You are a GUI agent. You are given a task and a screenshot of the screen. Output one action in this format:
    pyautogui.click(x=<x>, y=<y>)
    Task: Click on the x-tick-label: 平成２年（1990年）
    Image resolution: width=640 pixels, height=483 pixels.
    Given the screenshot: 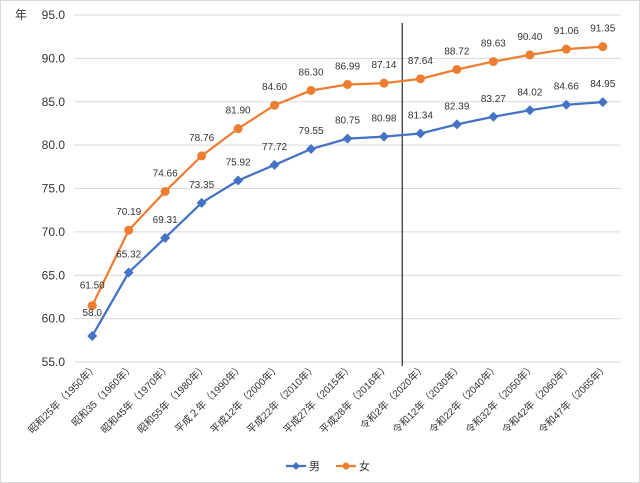 What is the action you would take?
    pyautogui.click(x=209, y=398)
    